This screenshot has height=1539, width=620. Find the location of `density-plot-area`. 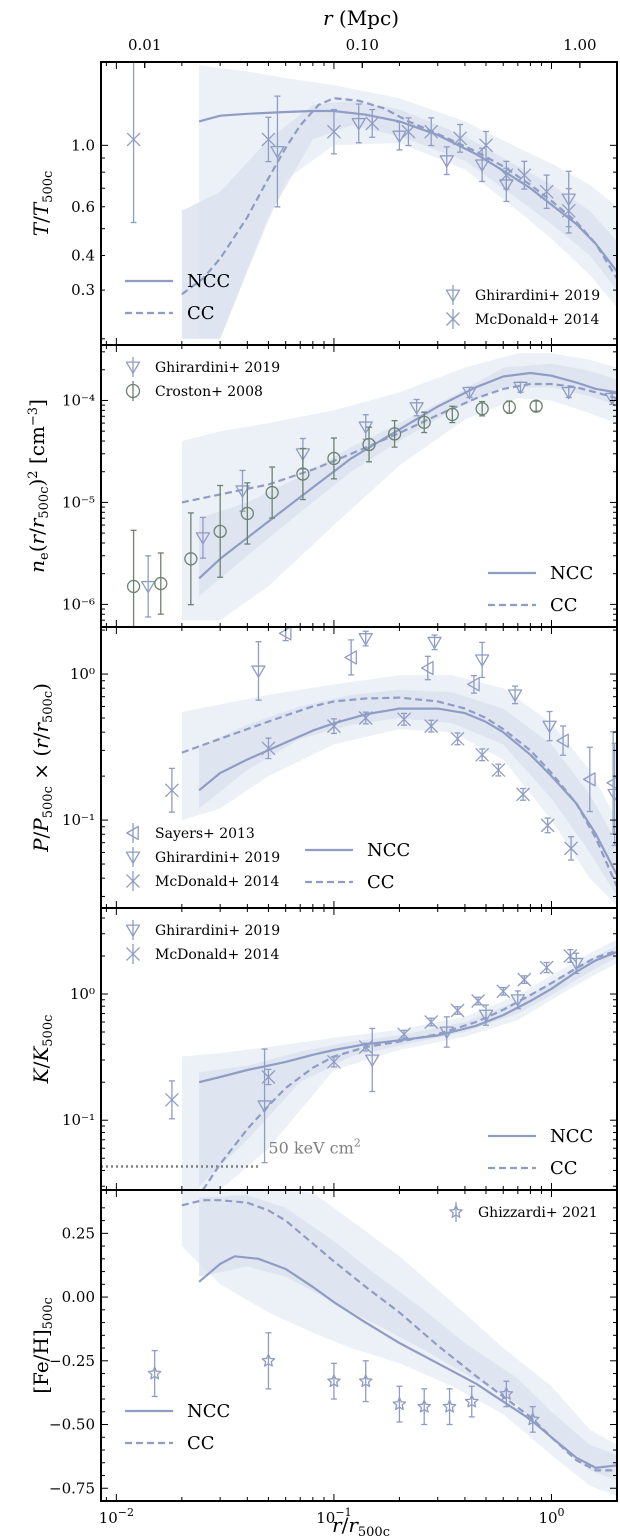

density-plot-area is located at coordinates (371, 490).